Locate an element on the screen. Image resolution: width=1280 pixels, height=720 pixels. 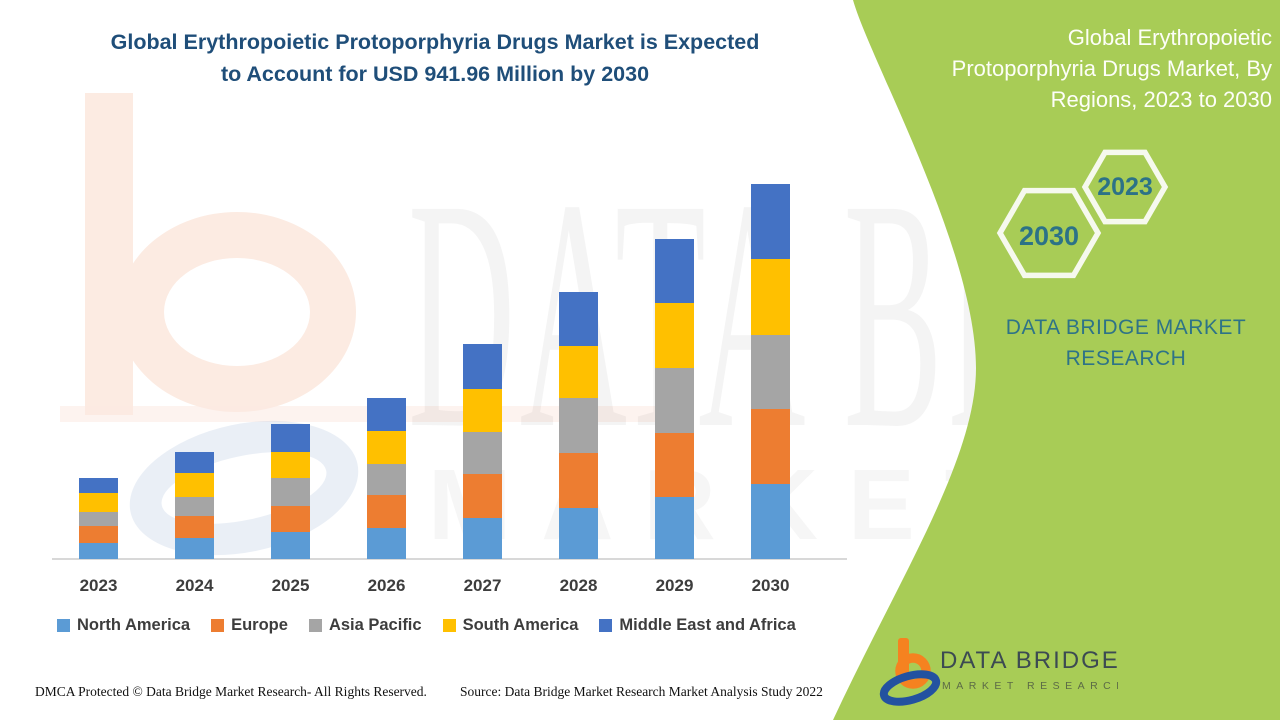
legend-item-south-america: South America is located at coordinates (510, 625).